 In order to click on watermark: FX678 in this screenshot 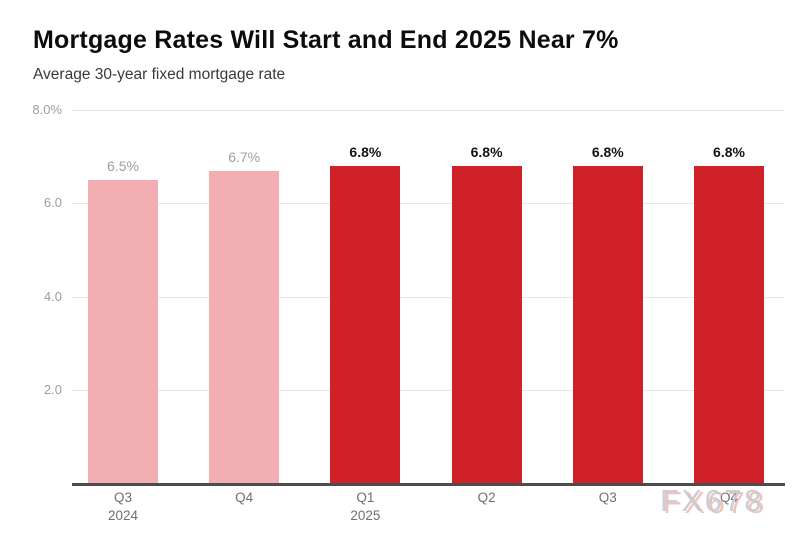, I will do `click(712, 500)`.